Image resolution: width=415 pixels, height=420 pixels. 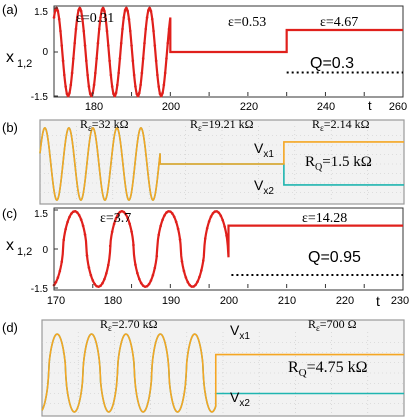 What do you see at coordinates (332, 63) in the screenshot?
I see `panel-a-q: Q=0.3` at bounding box center [332, 63].